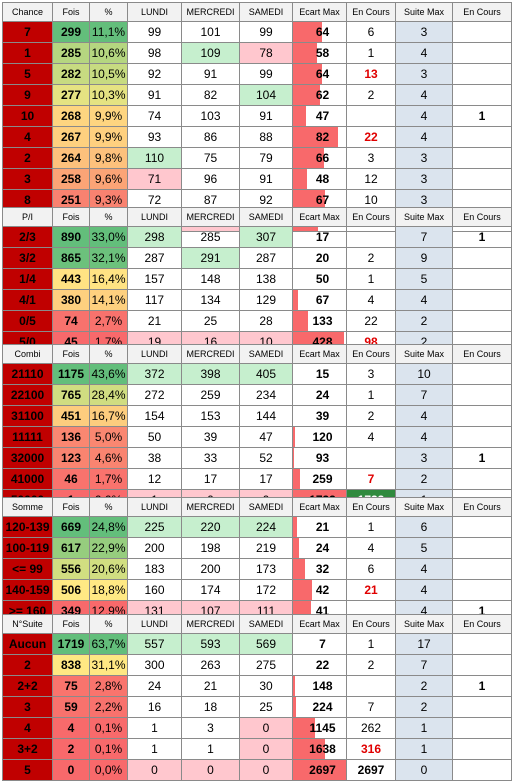 This screenshot has height=781, width=512. What do you see at coordinates (27, 374) in the screenshot?
I see `row-label-cell: 21110` at bounding box center [27, 374].